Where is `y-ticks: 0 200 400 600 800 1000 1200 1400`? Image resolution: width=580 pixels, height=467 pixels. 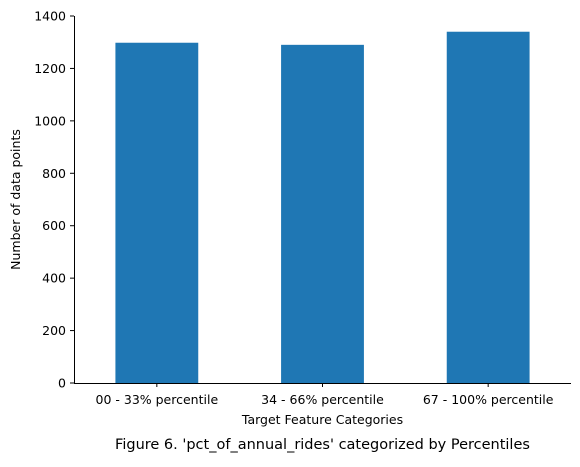 y-ticks: 0 200 400 600 800 1000 1200 1400 is located at coordinates (54, 200).